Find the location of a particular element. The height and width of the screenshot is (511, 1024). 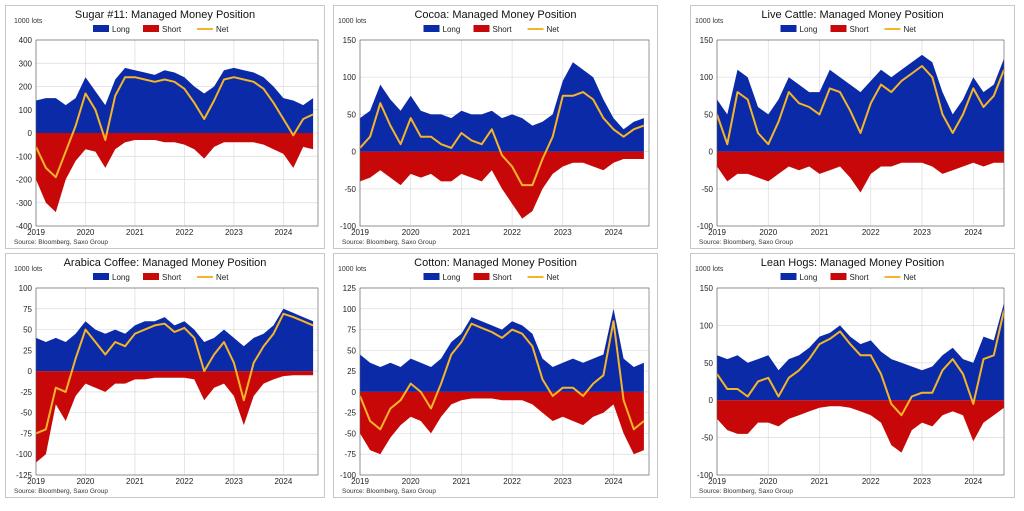

y-tick-label: 200 is located at coordinates (26, 87).